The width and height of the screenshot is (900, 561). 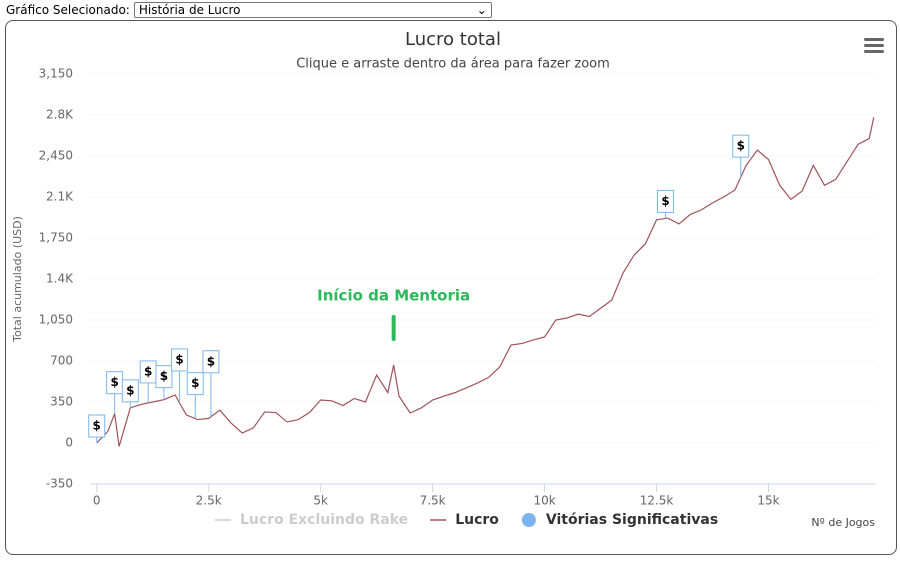 What do you see at coordinates (657, 501) in the screenshot?
I see `x-tick-label: 12.5k` at bounding box center [657, 501].